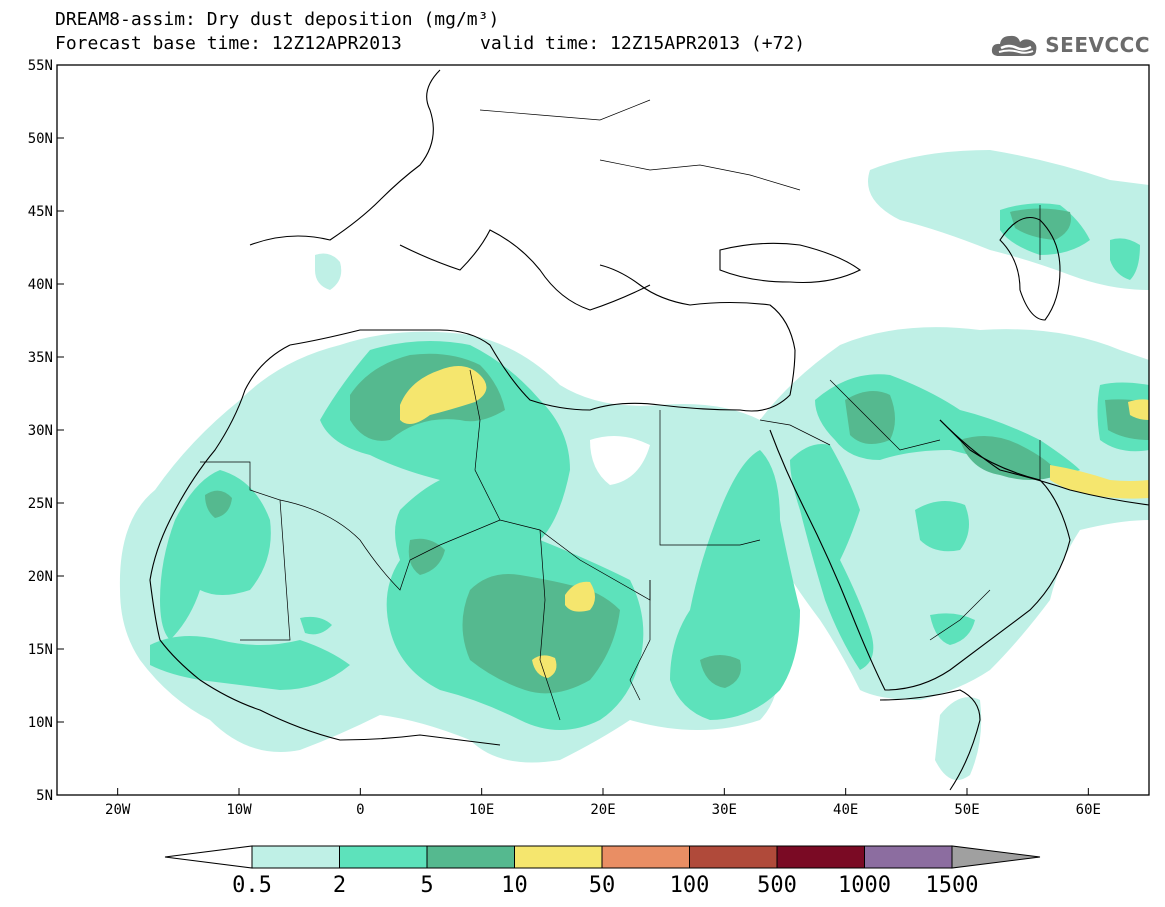 The width and height of the screenshot is (1165, 907). Describe the element at coordinates (1088, 810) in the screenshot. I see `lon-tick-label: 60E` at that location.